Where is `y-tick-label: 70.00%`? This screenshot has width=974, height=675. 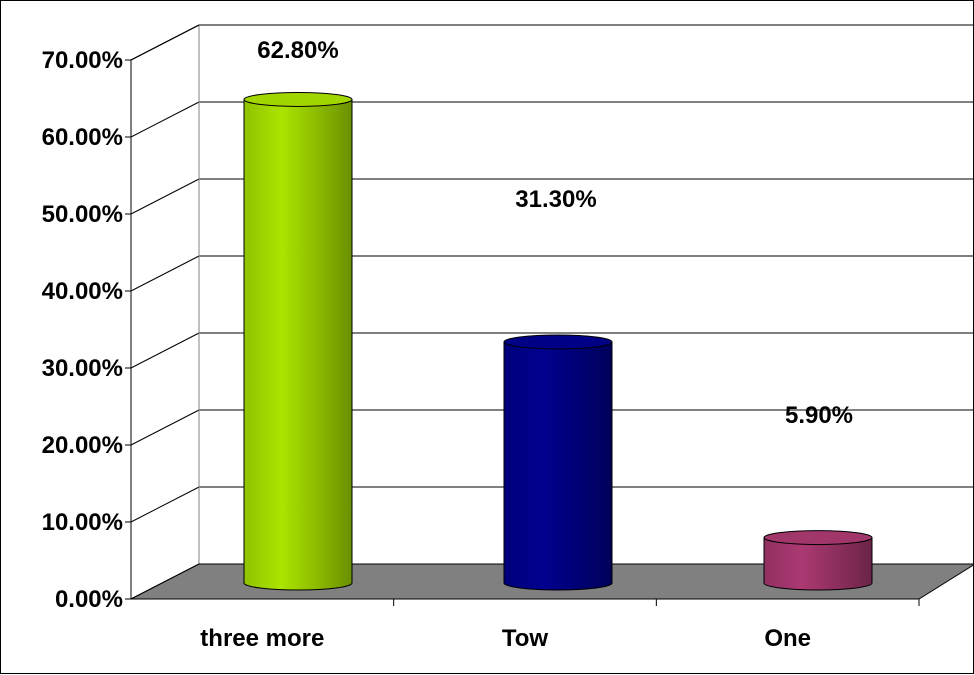
y-tick-label: 70.00% is located at coordinates (82, 60).